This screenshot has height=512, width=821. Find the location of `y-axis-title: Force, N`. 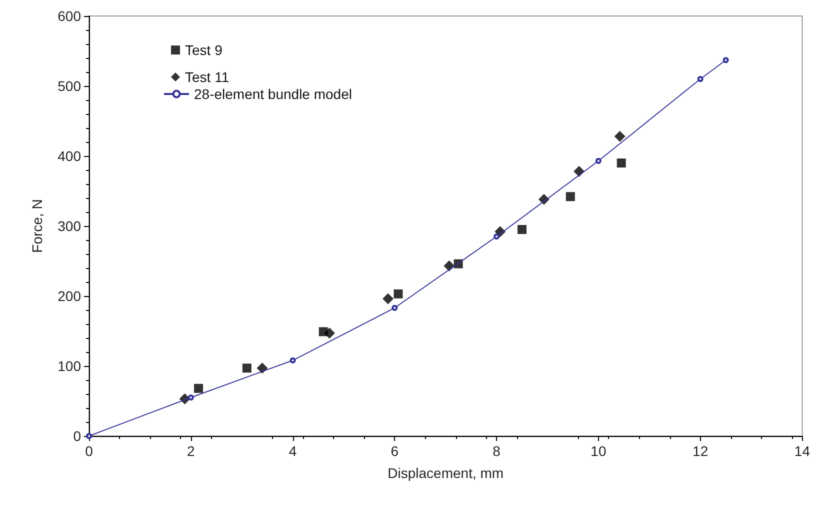

y-axis-title: Force, N is located at coordinates (37, 226).